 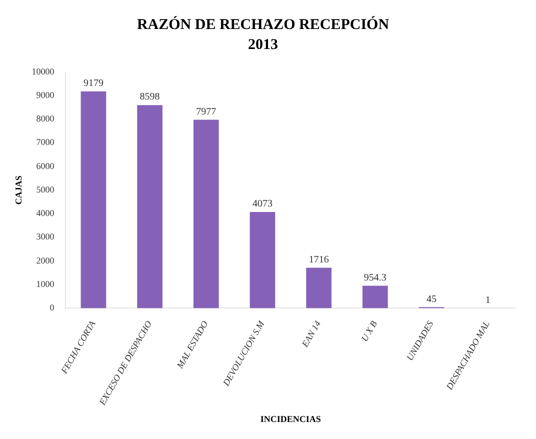 I want to click on data-label: 4073, so click(x=262, y=204).